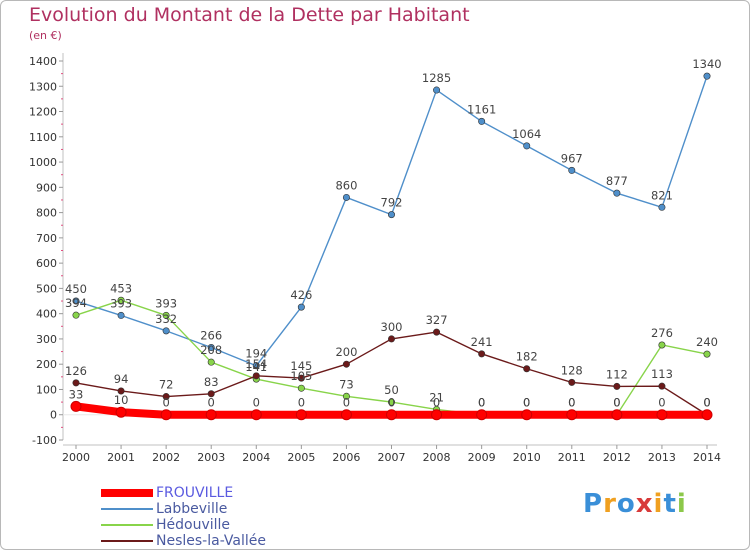  Describe the element at coordinates (527, 357) in the screenshot. I see `data-label: 182` at that location.